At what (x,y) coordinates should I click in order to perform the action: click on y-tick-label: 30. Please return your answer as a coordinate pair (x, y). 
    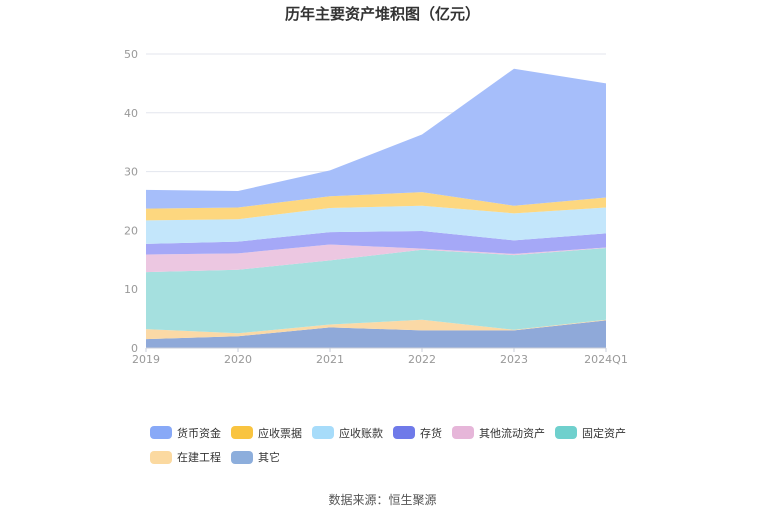
    Looking at the image, I should click on (131, 172).